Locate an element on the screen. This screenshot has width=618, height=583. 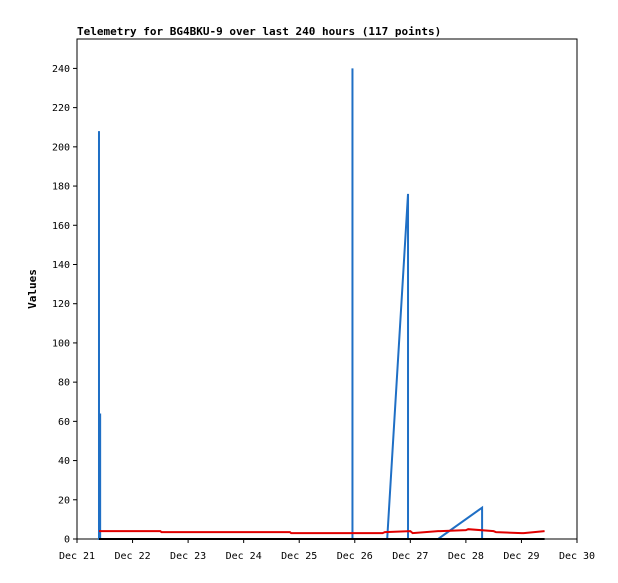
y-tick-label: 20 is located at coordinates (64, 500).